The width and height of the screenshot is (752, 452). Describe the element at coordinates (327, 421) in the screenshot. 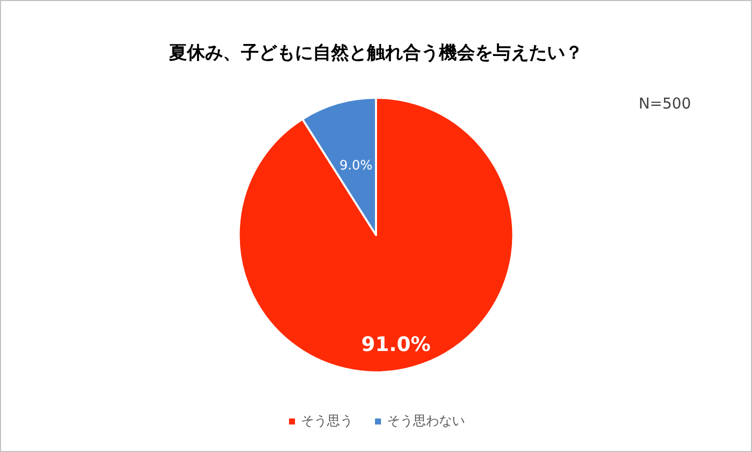

I see `legend-label: そう思う` at that location.